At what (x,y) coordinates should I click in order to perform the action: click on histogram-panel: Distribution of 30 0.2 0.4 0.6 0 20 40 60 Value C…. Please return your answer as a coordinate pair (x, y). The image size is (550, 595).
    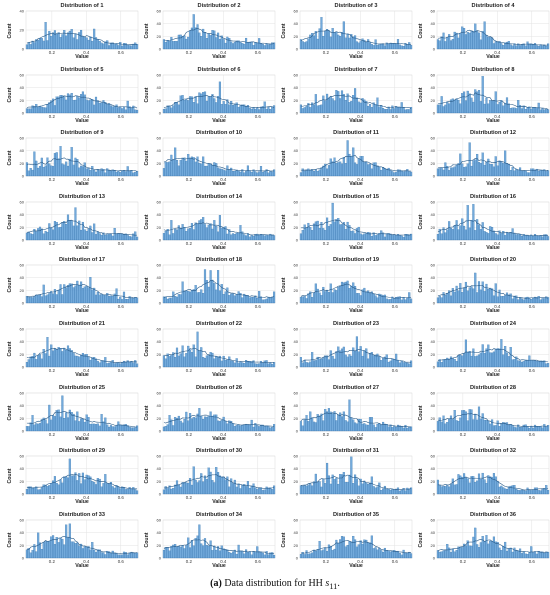
    Looking at the image, I should click on (209, 478).